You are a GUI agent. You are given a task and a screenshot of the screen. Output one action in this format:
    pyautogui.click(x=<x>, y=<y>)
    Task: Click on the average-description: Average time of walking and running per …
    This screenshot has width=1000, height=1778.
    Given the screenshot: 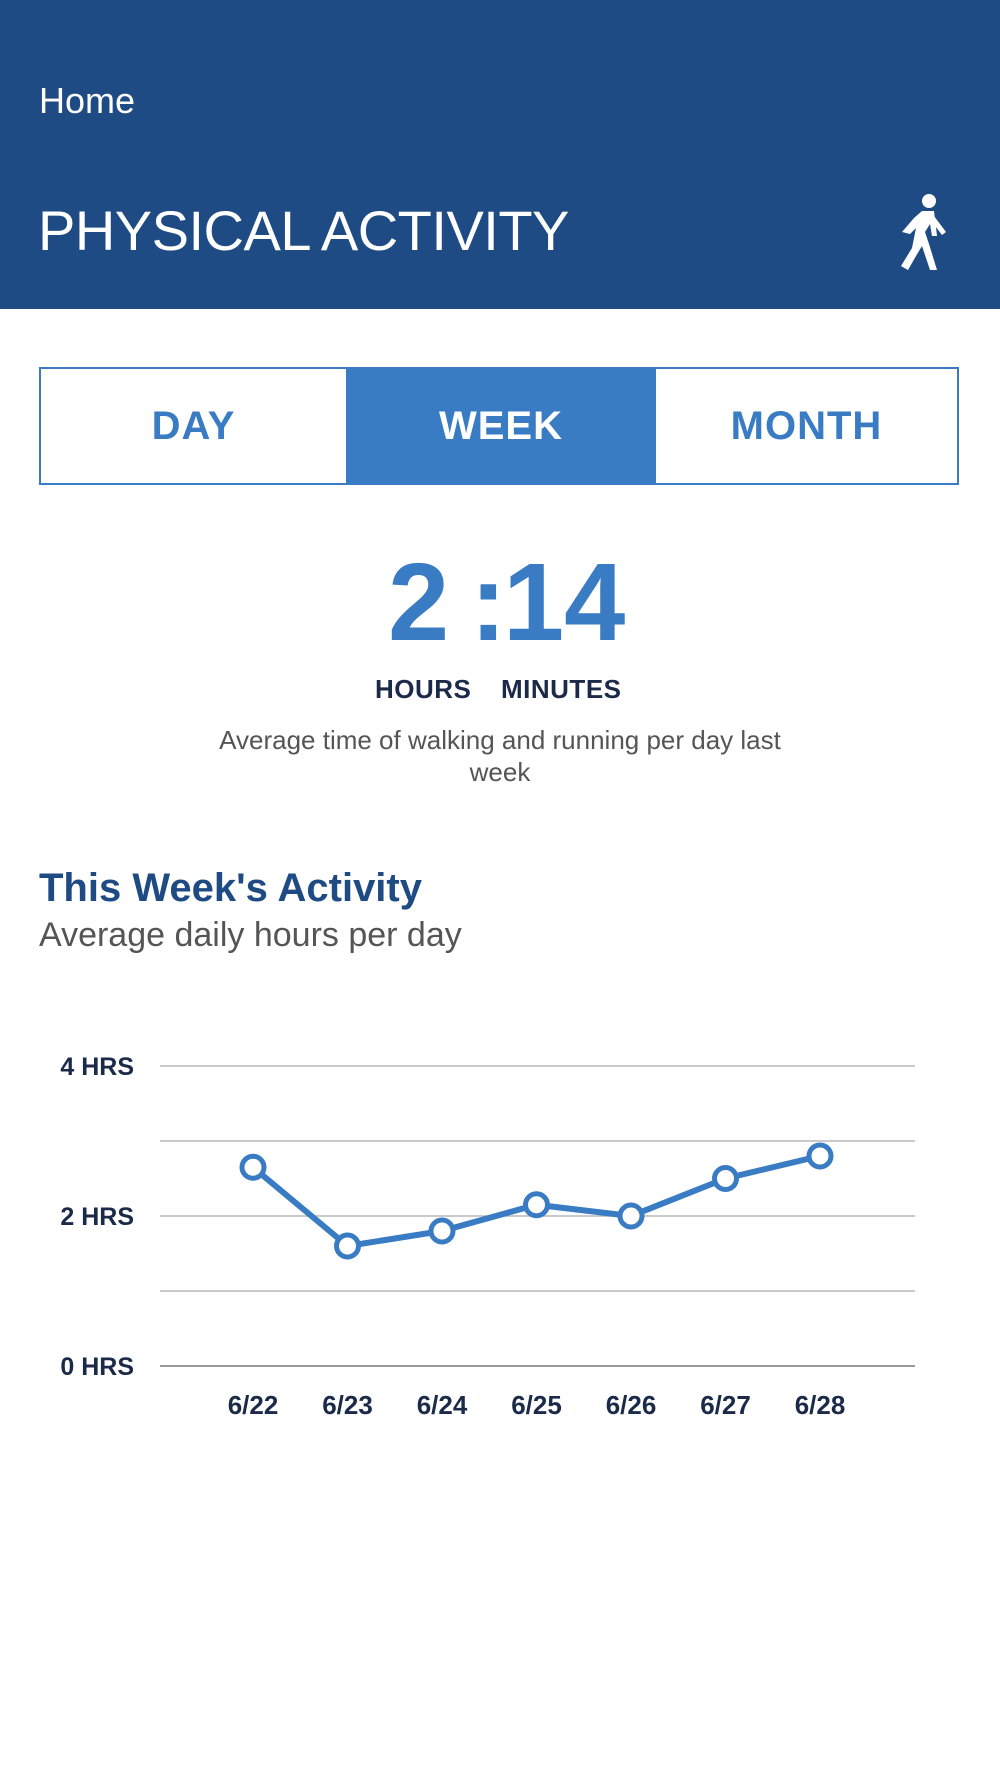 What is the action you would take?
    pyautogui.click(x=500, y=756)
    